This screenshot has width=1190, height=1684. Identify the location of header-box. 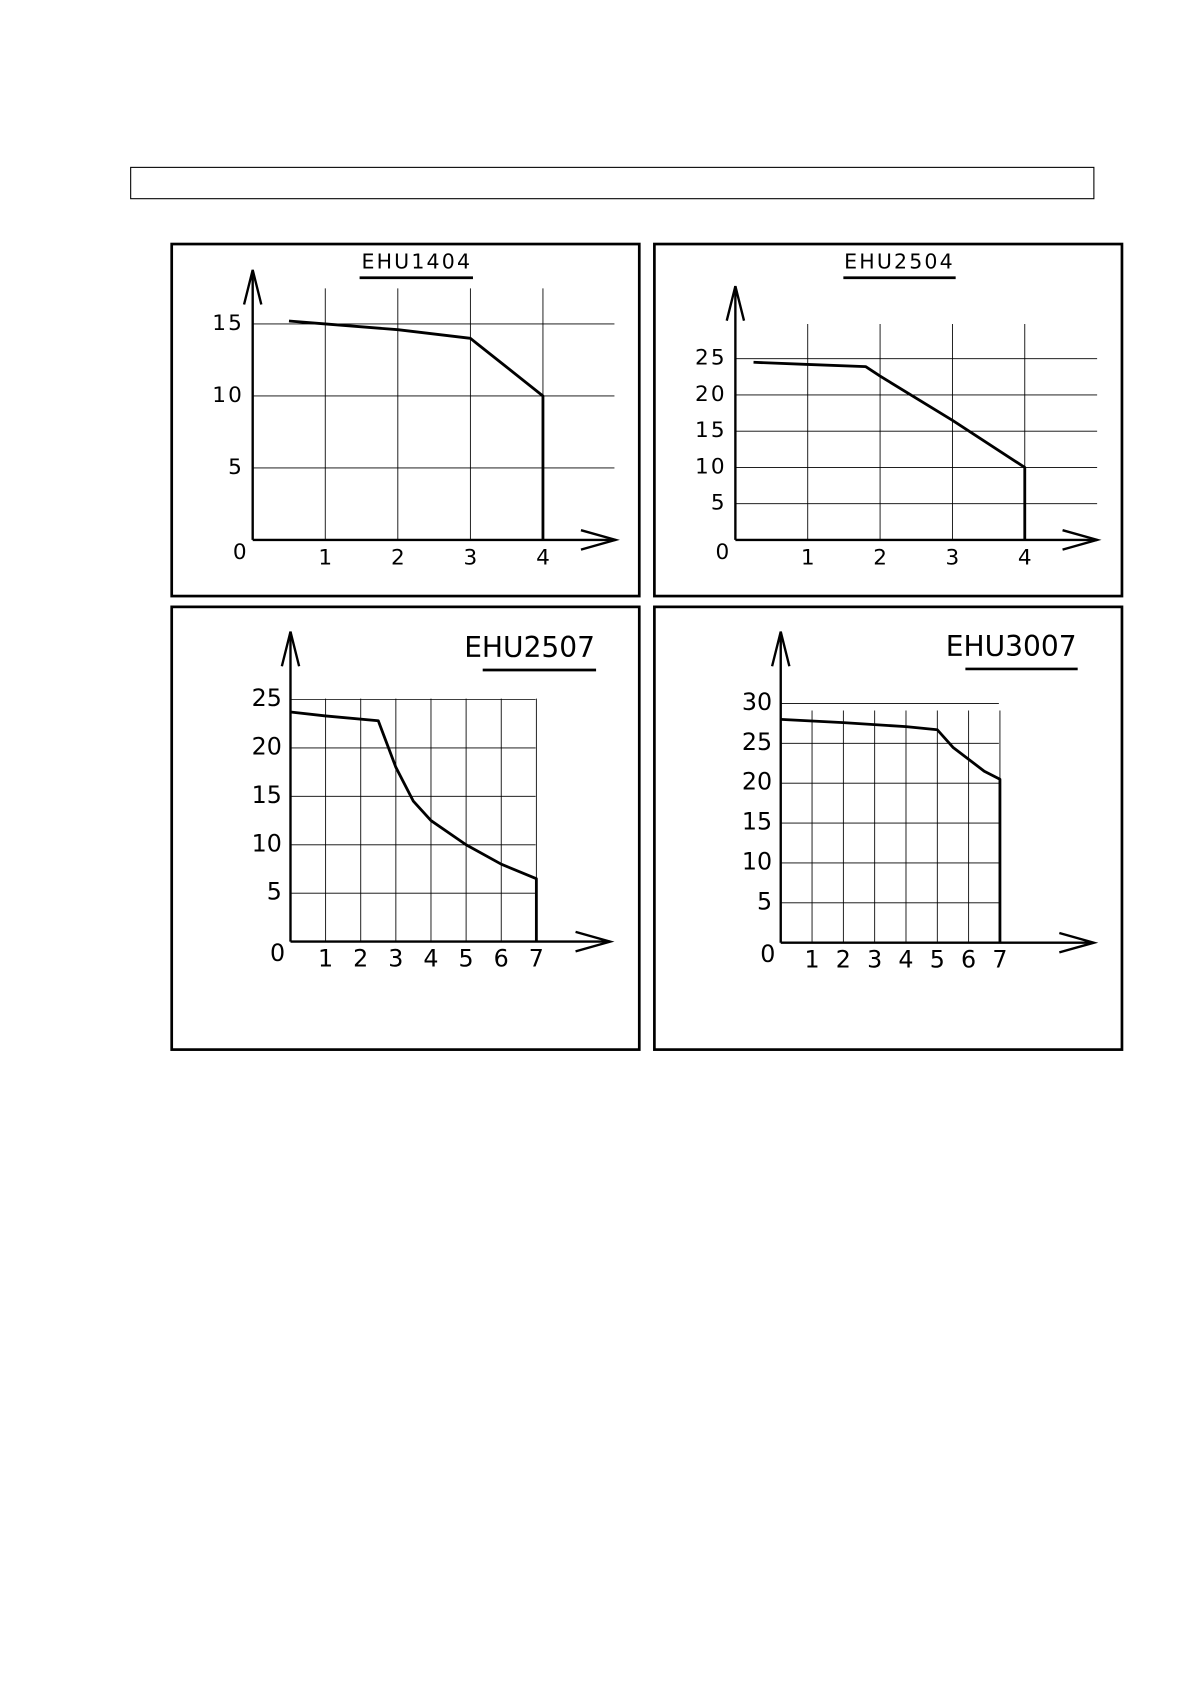
(612, 183).